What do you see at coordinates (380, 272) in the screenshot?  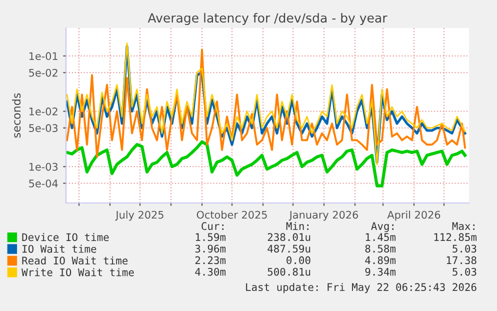 I see `text: 9.34m` at bounding box center [380, 272].